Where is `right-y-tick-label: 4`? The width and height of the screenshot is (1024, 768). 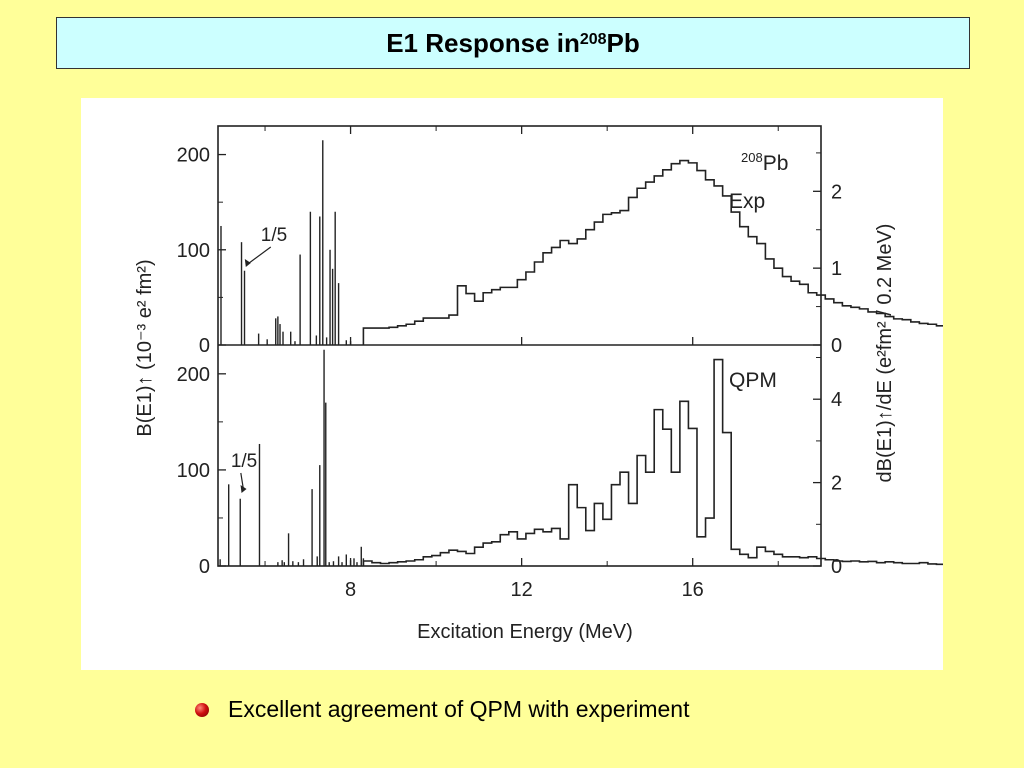
right-y-tick-label: 4 is located at coordinates (836, 400).